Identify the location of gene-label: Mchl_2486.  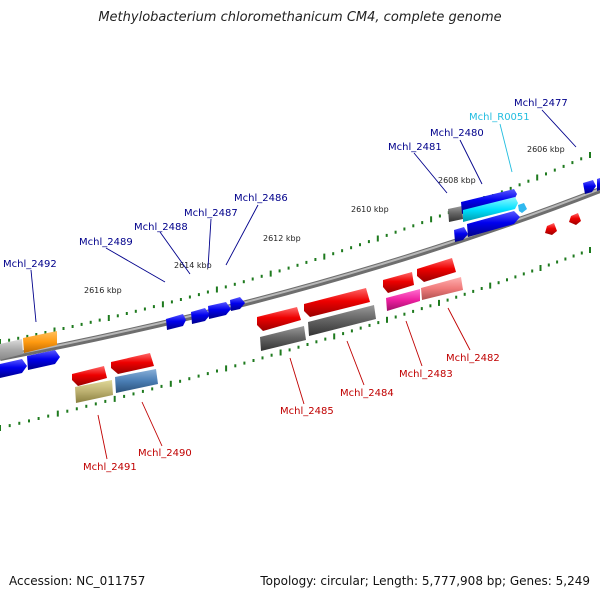
(261, 198).